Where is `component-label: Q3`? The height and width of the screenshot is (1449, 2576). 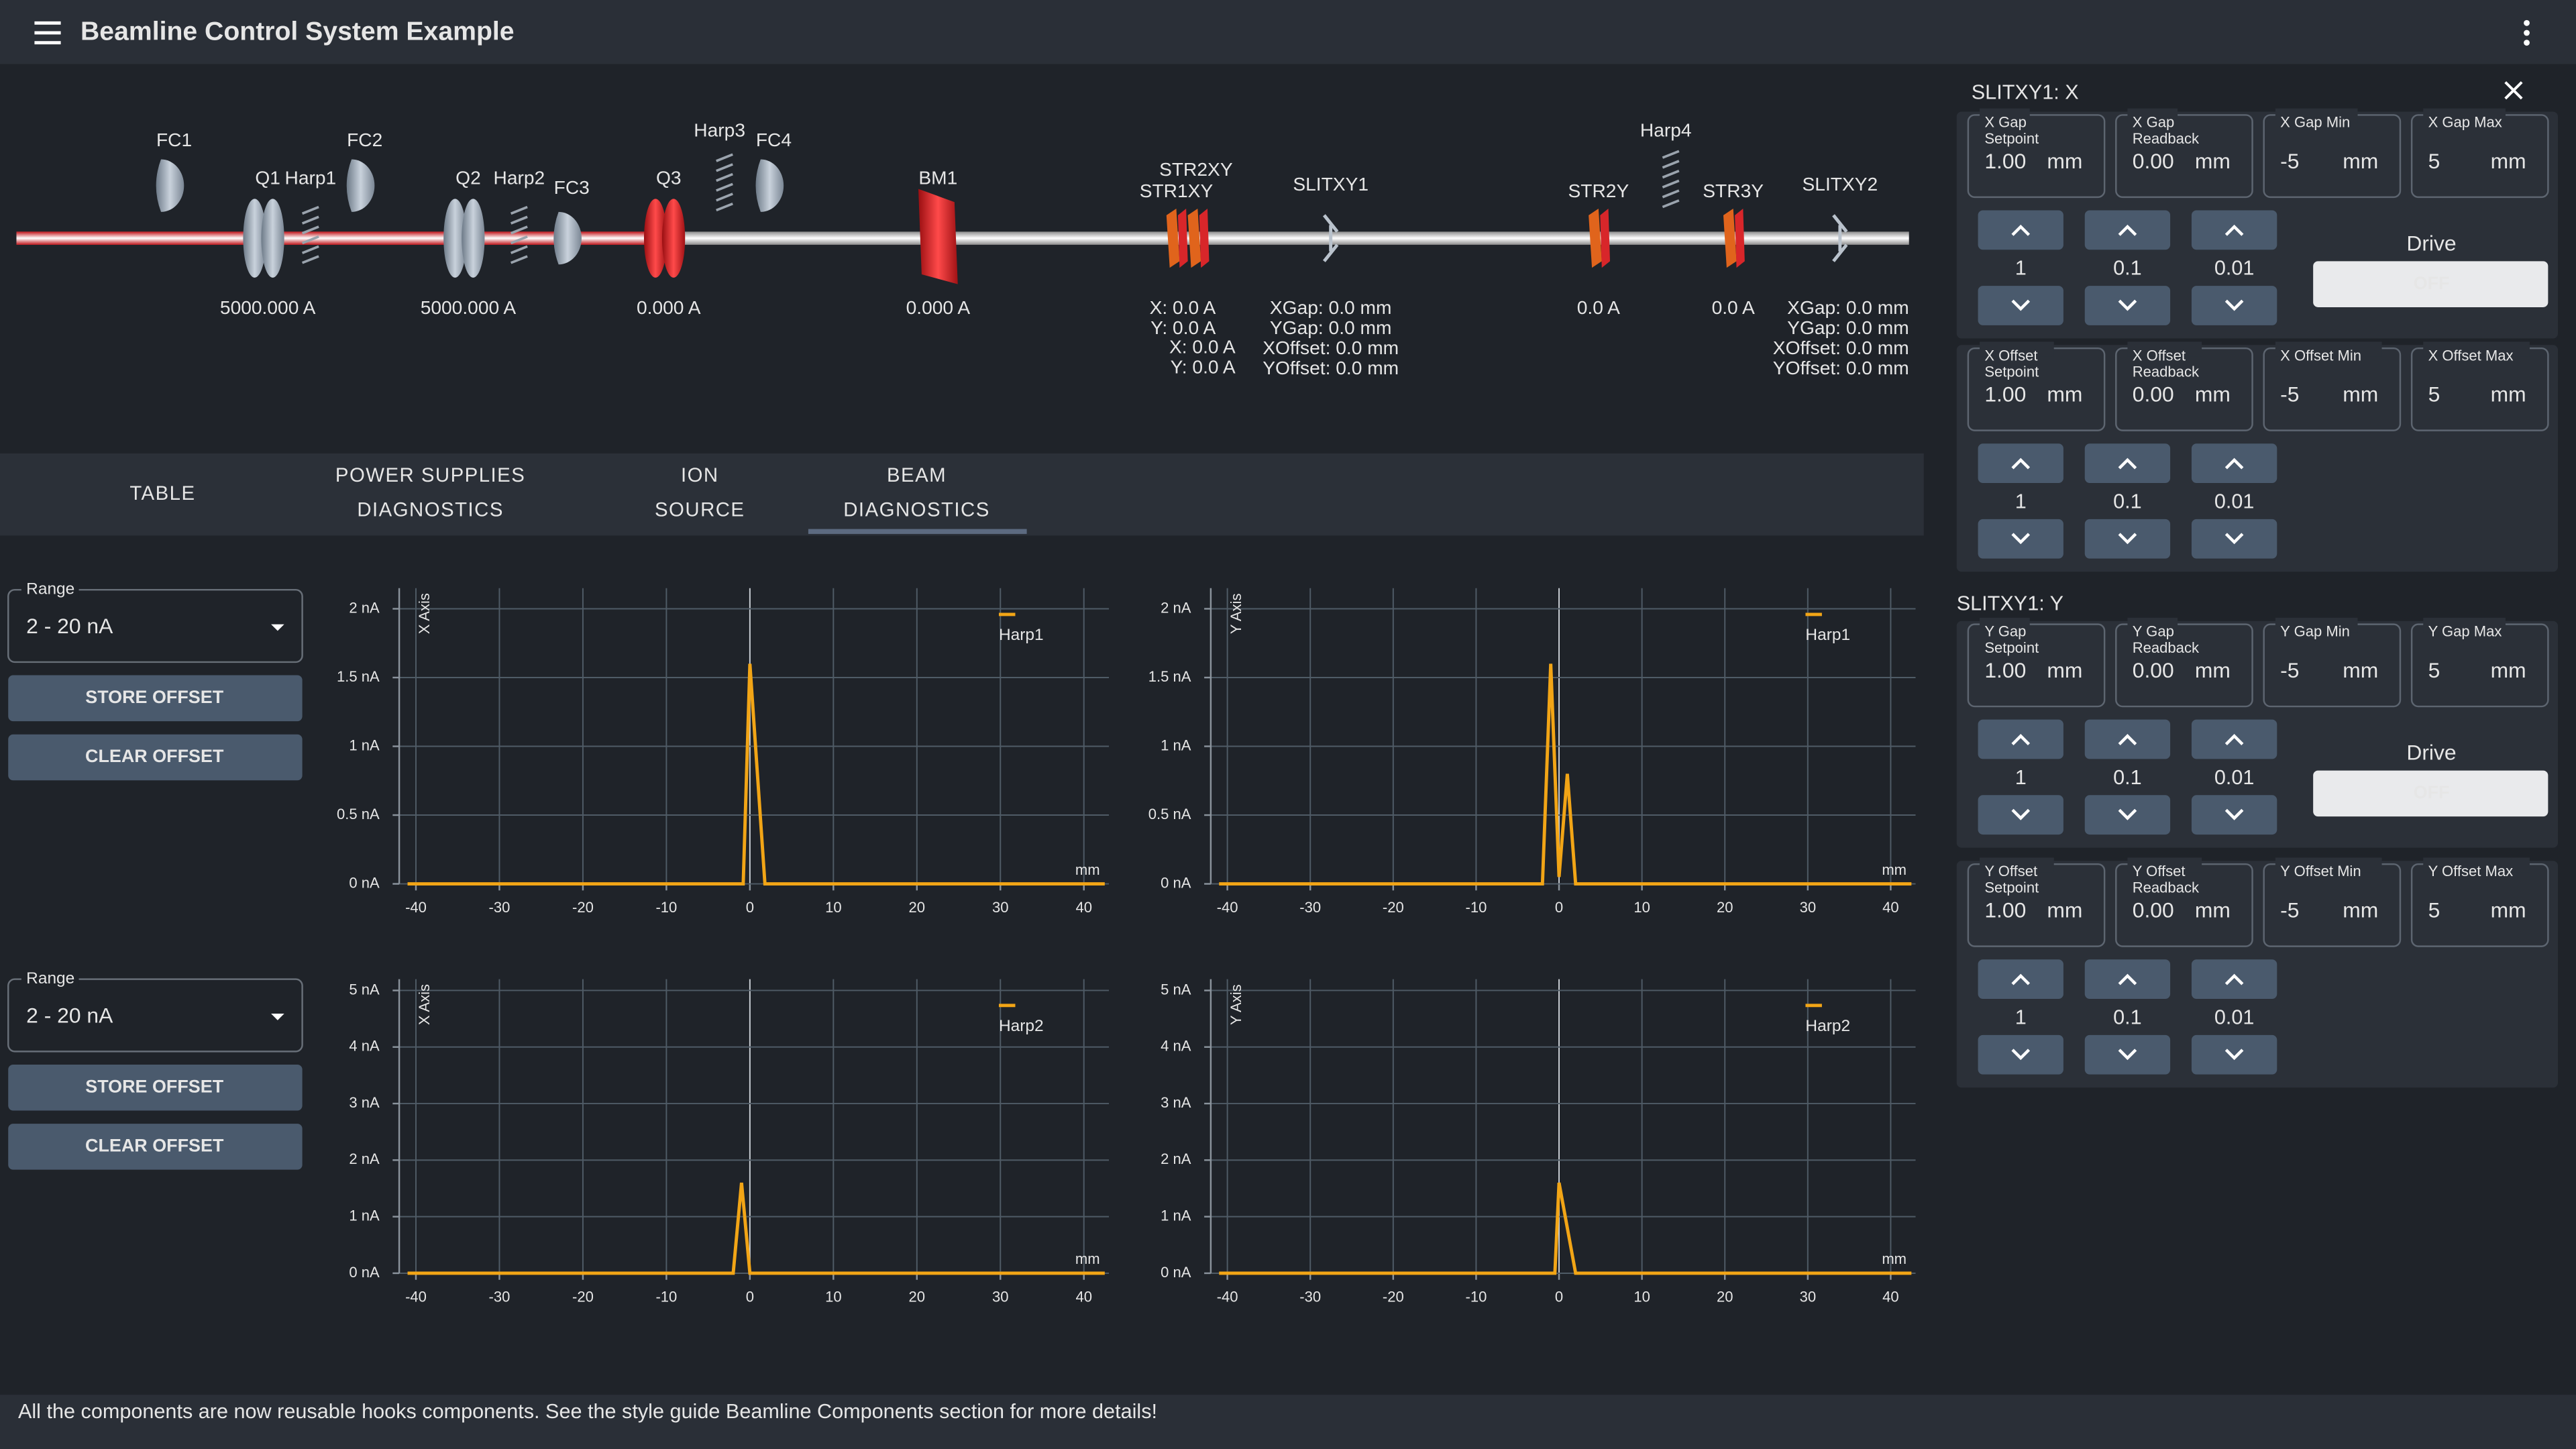
component-label: Q3 is located at coordinates (669, 177).